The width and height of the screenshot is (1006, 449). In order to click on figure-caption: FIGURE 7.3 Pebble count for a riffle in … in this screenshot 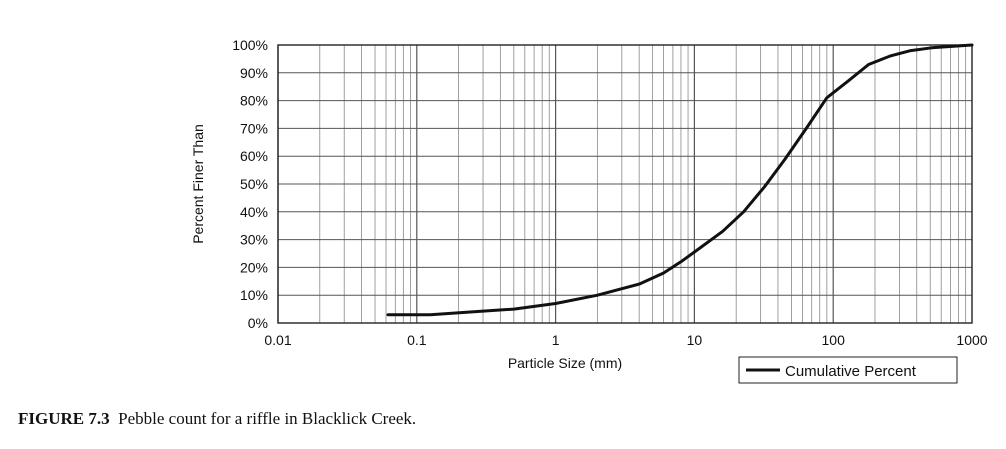, I will do `click(217, 419)`.